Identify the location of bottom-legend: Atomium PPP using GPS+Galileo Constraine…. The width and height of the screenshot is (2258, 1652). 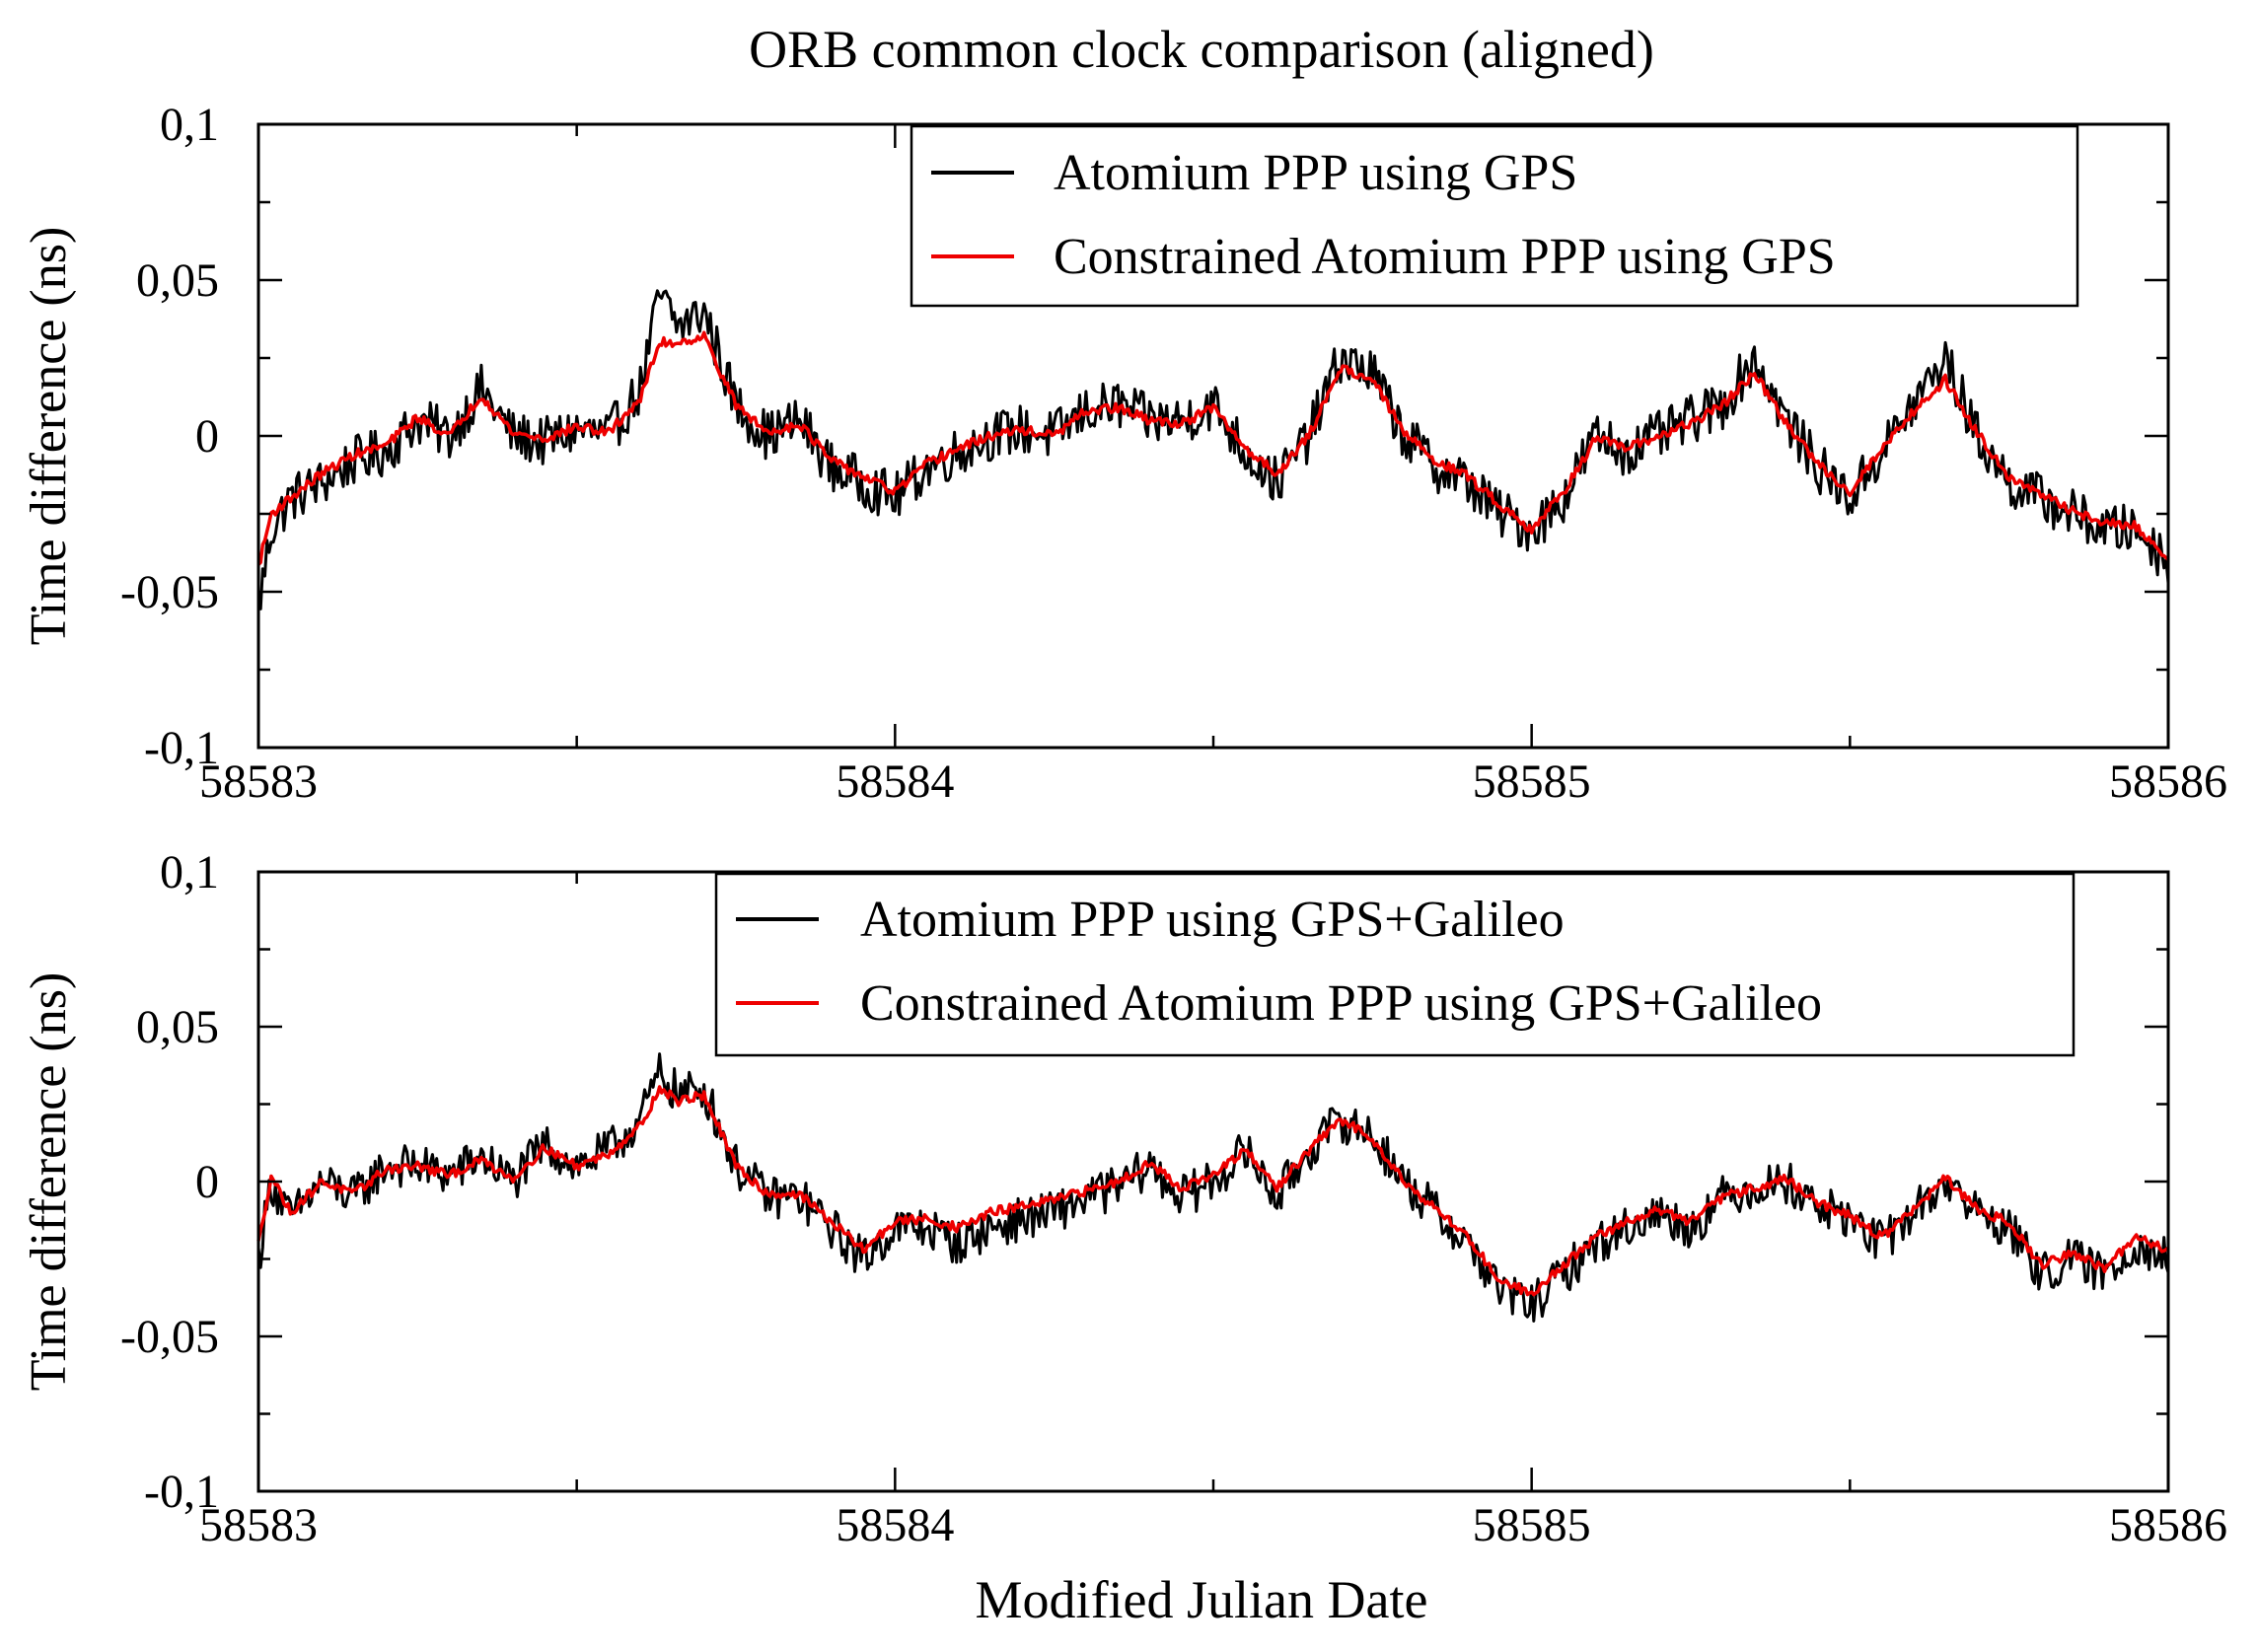
(1395, 965).